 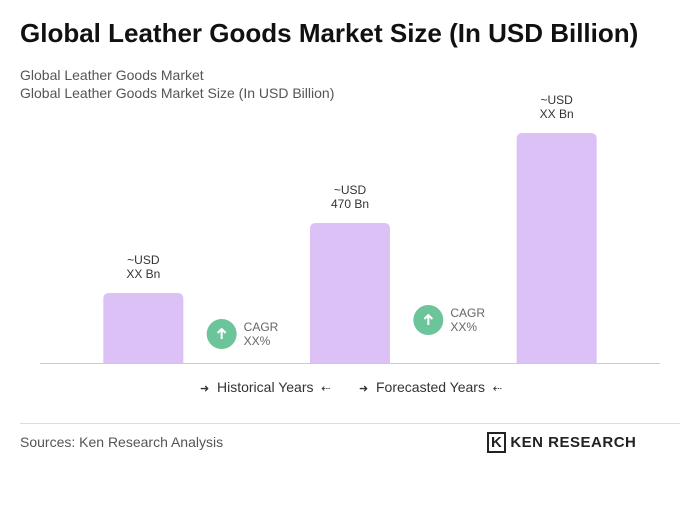 I want to click on source: Sources: Ken Research Analysis, so click(x=122, y=442).